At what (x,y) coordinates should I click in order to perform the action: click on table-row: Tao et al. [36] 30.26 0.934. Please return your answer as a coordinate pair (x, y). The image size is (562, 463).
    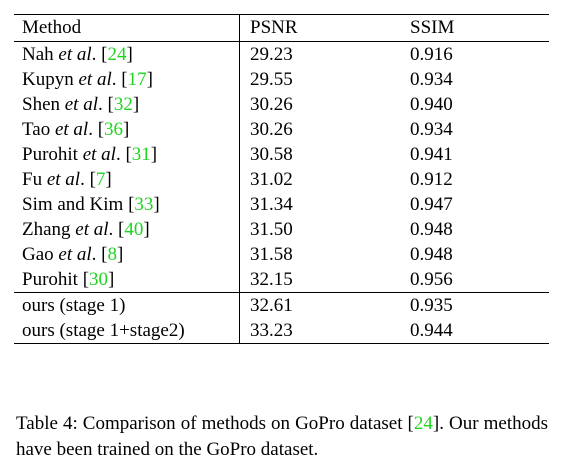
    Looking at the image, I should click on (281, 129).